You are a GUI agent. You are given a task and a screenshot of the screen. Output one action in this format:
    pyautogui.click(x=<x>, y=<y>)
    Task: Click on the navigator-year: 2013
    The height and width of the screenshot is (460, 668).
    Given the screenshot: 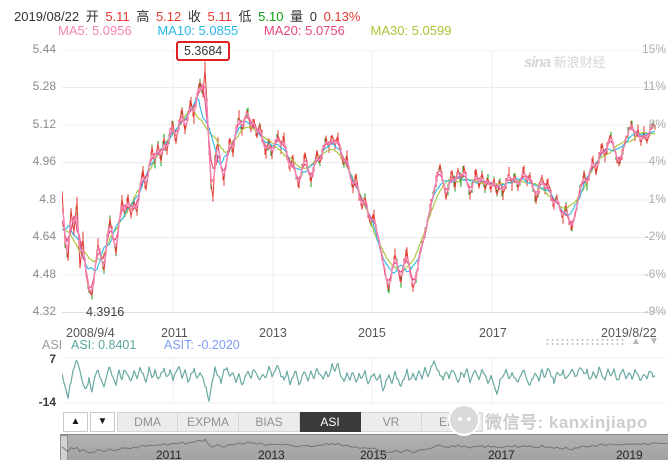 What is the action you would take?
    pyautogui.click(x=271, y=454)
    